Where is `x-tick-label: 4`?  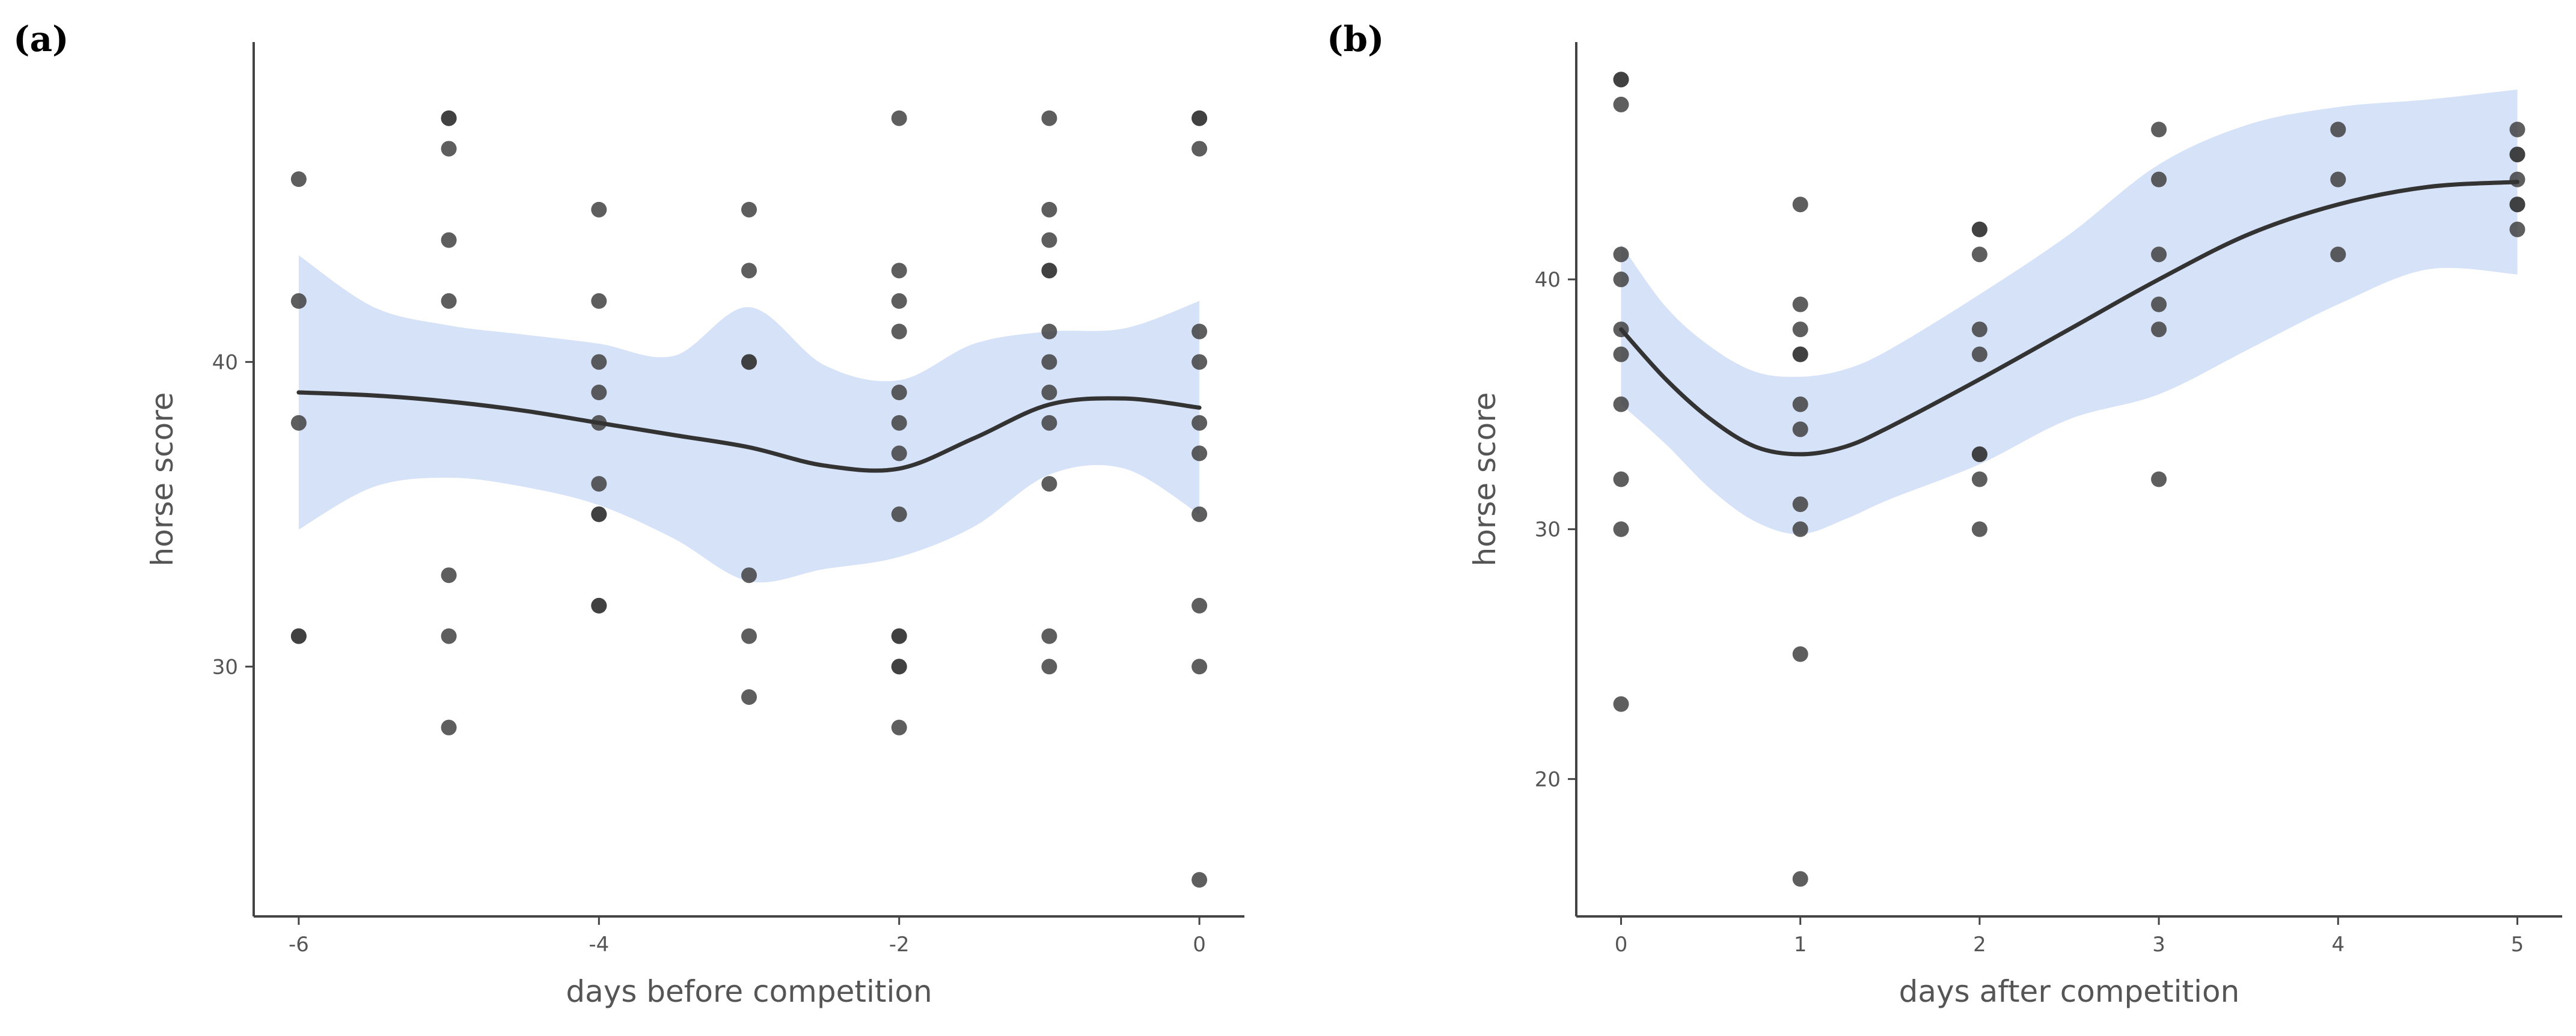
x-tick-label: 4 is located at coordinates (2338, 945).